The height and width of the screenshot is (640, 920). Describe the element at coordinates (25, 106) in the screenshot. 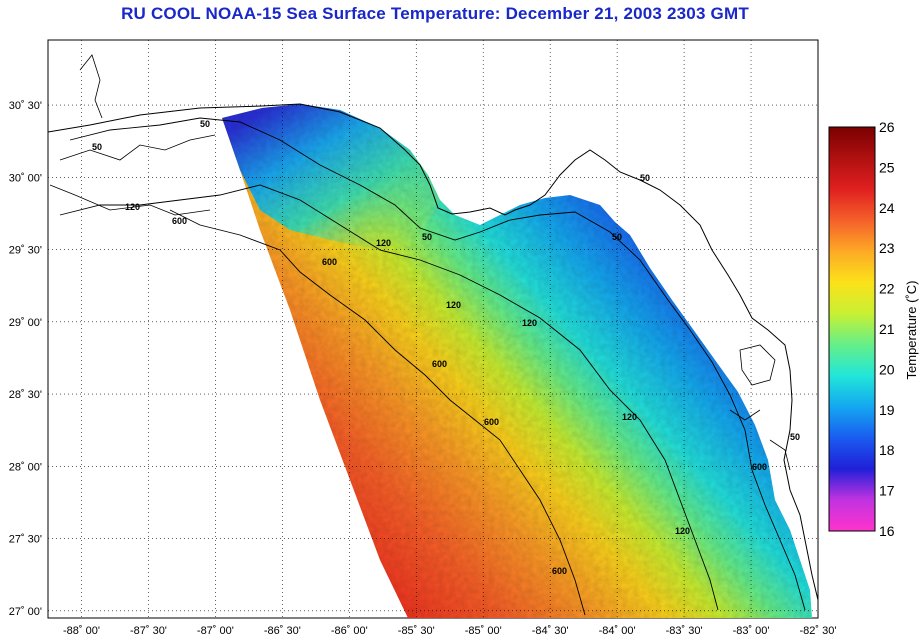

I see `lat-tick-label: 30˚ 30'` at that location.